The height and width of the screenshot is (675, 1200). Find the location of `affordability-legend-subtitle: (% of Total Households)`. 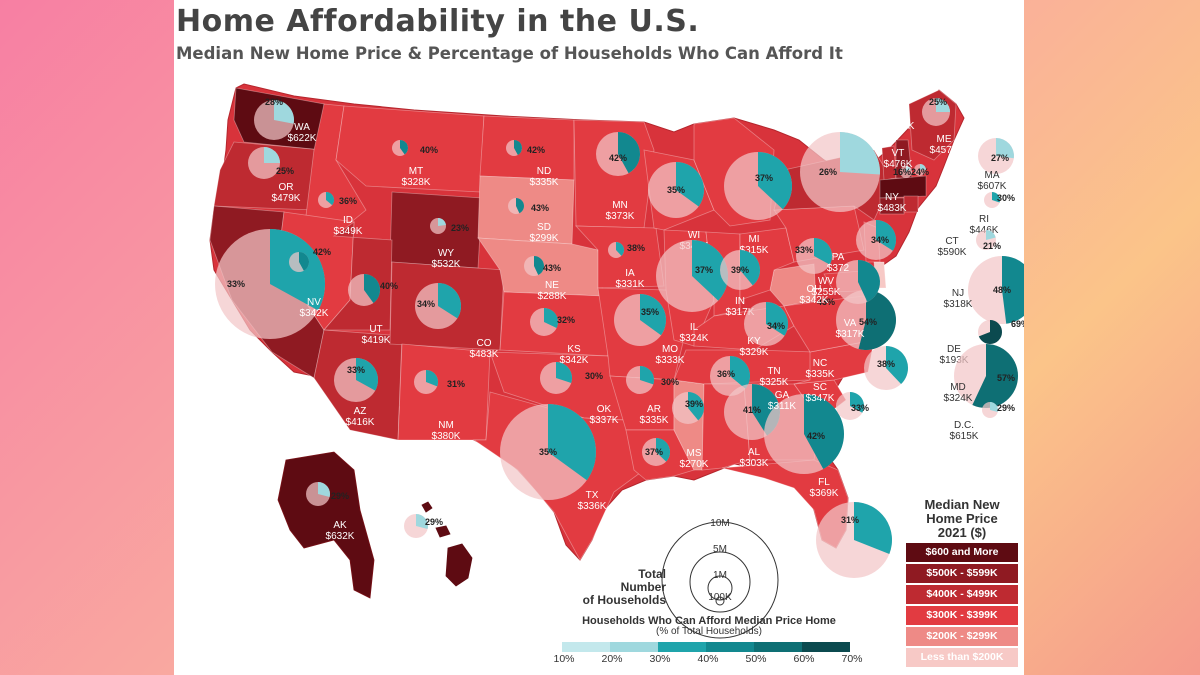

affordability-legend-subtitle: (% of Total Households) is located at coordinates (709, 631).